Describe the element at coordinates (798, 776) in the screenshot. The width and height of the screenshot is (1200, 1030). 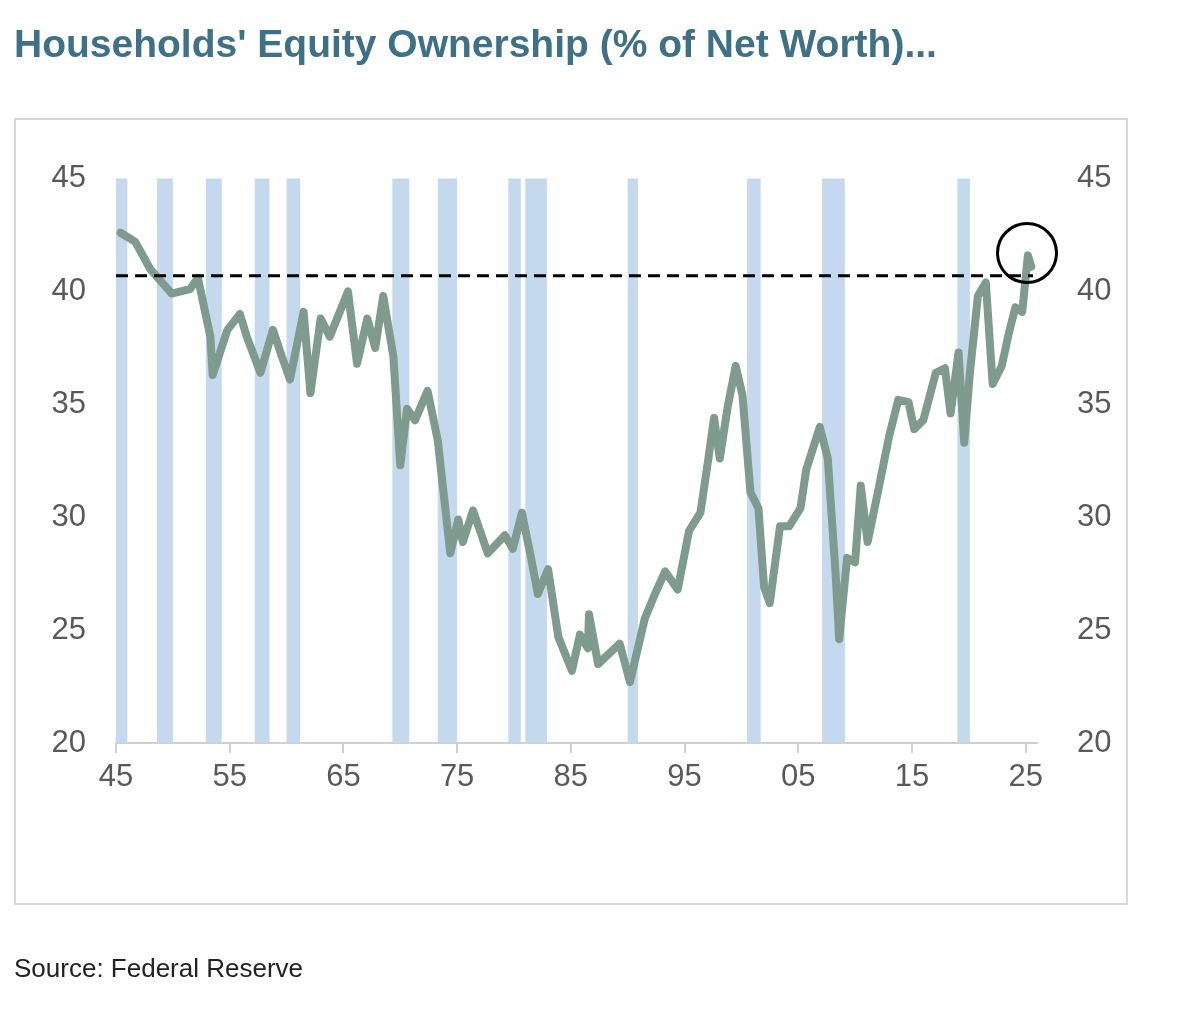
I see `x-tick-label: 05` at that location.